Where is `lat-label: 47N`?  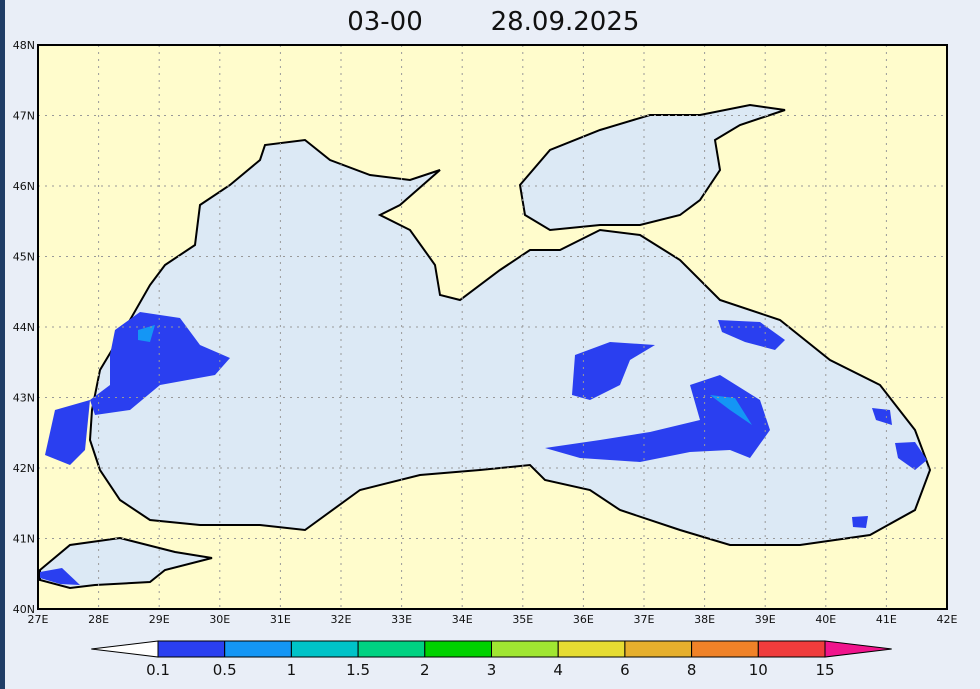
lat-label: 47N is located at coordinates (24, 116).